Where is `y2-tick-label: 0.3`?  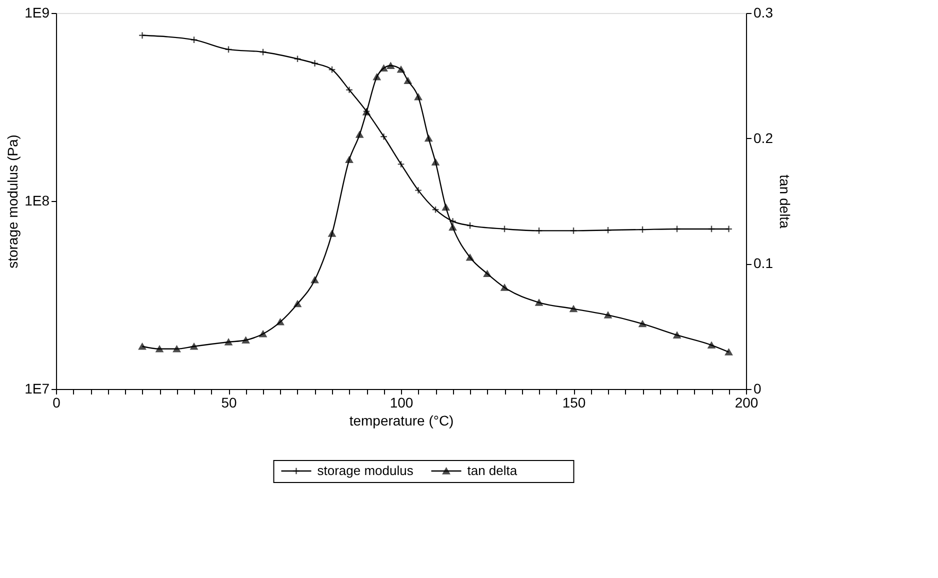 y2-tick-label: 0.3 is located at coordinates (764, 12).